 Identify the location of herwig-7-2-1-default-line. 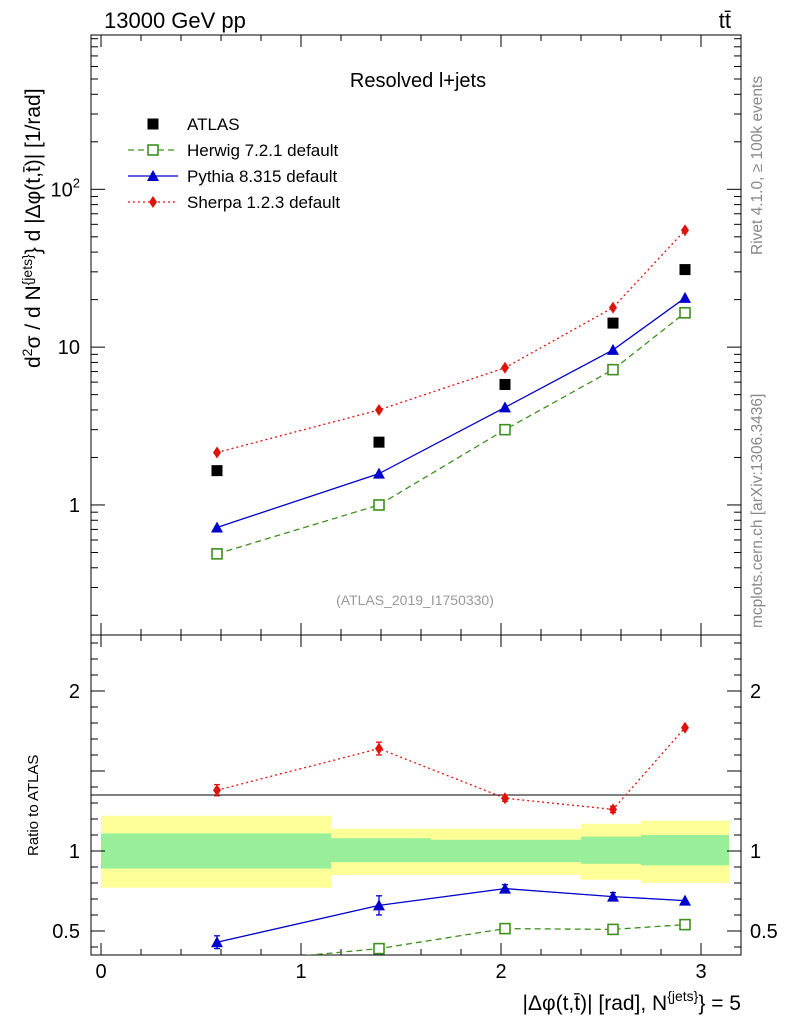
(451, 433).